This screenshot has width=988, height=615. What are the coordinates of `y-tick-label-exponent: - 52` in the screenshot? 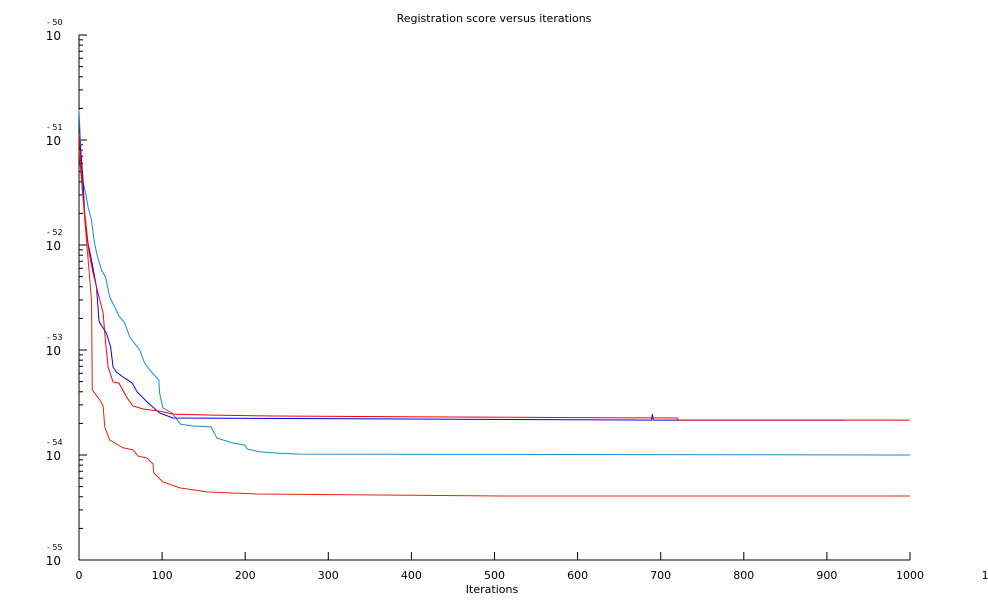 It's located at (55, 232).